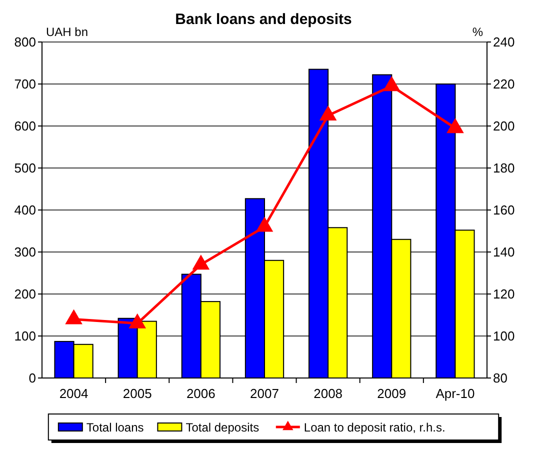 The image size is (547, 452). Describe the element at coordinates (504, 336) in the screenshot. I see `y2-tick-label: 100` at that location.